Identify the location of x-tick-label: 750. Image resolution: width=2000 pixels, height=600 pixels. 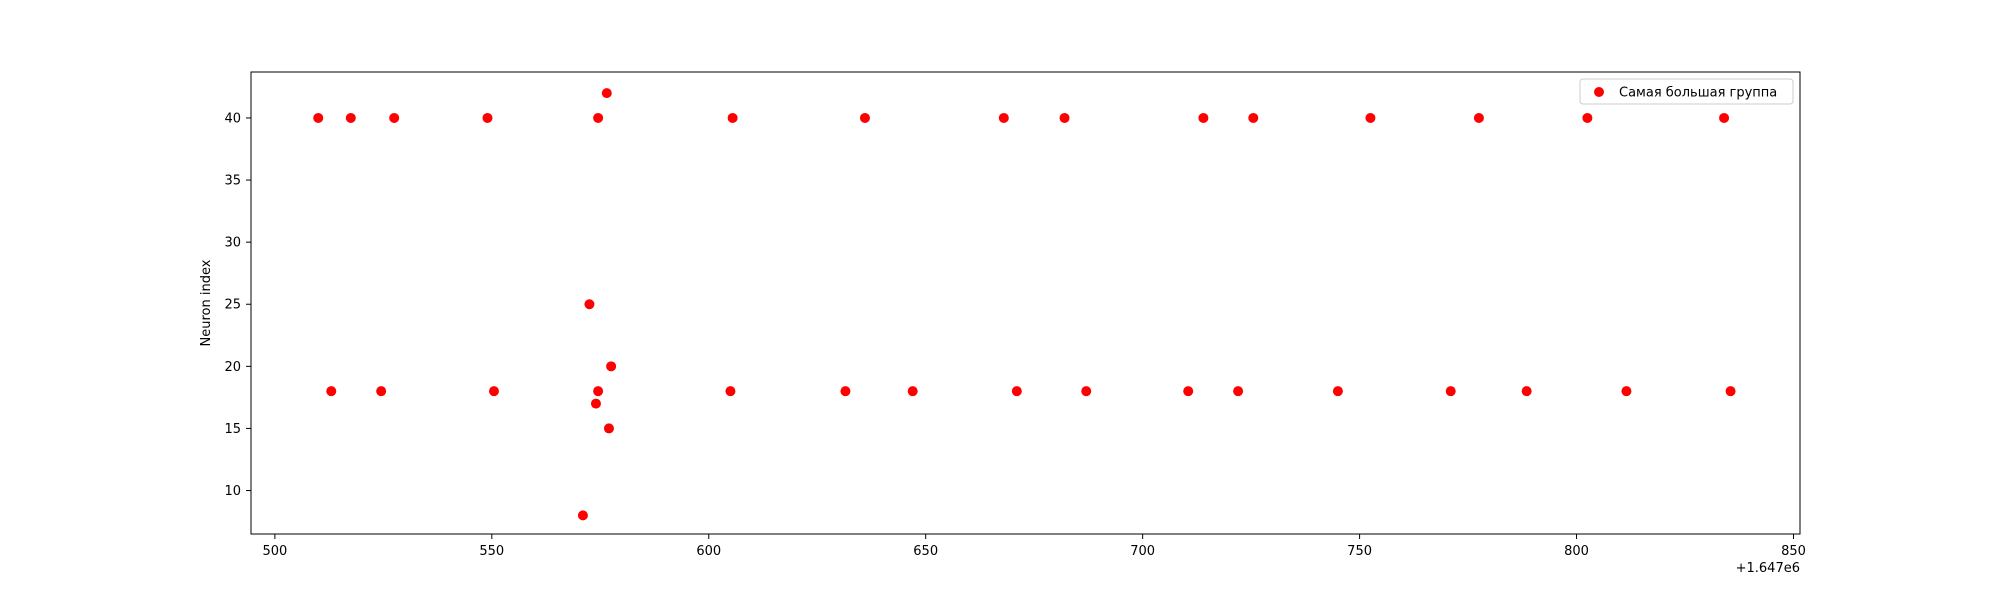
(1359, 551).